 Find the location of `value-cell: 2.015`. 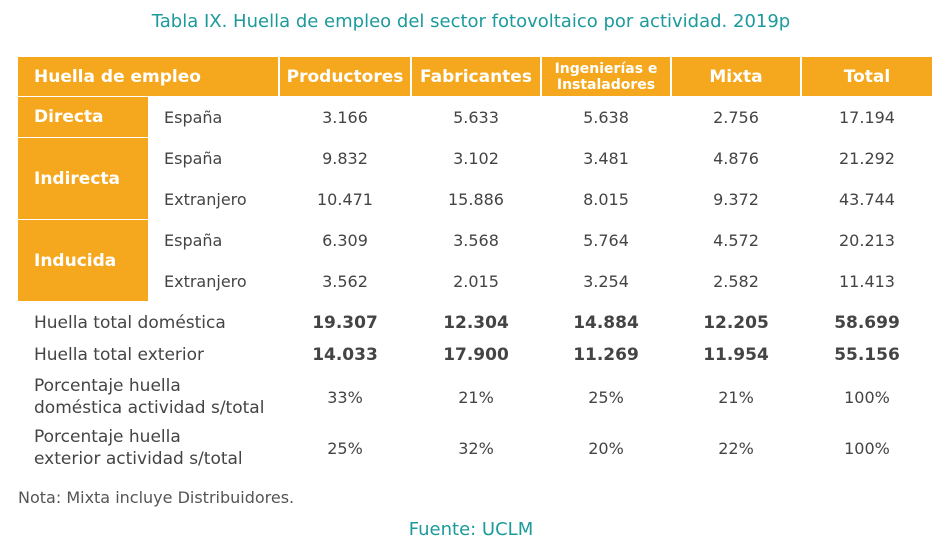

value-cell: 2.015 is located at coordinates (476, 281).